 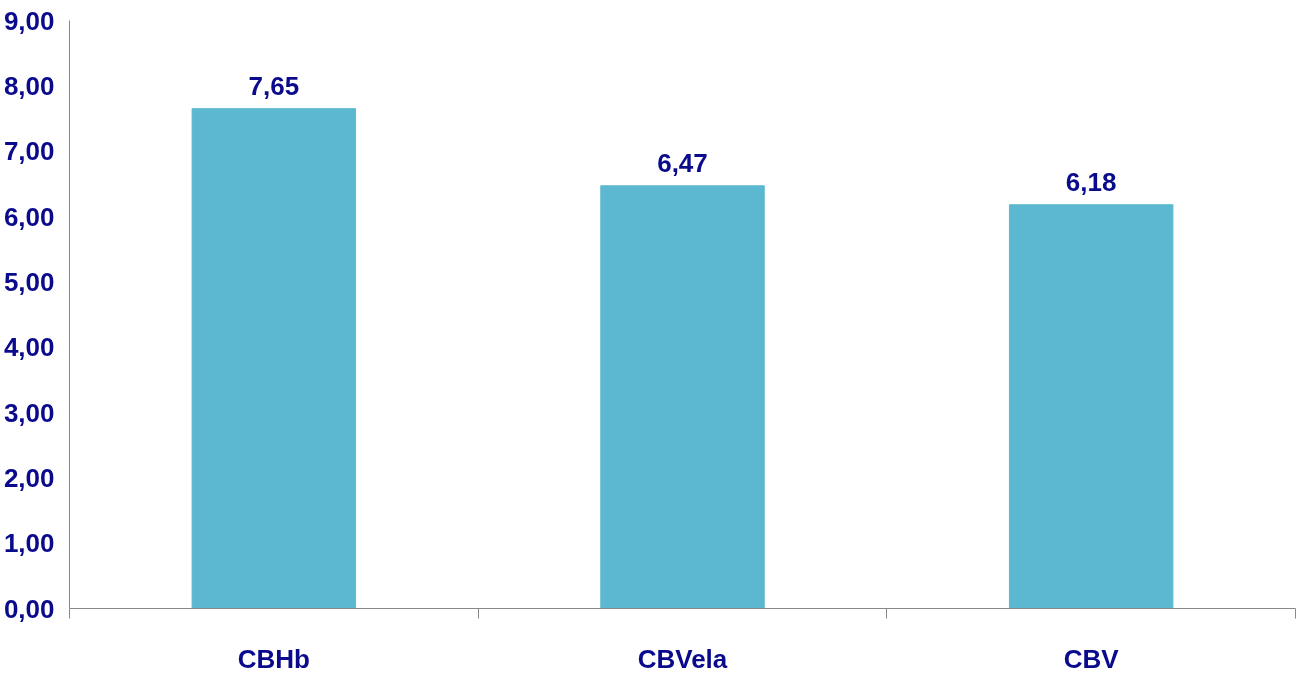 I want to click on y-tick-label: 0,00, so click(x=29, y=608).